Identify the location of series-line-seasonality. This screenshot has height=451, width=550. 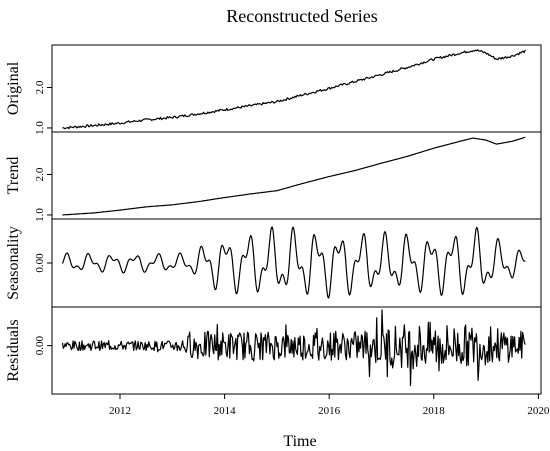
(293, 262).